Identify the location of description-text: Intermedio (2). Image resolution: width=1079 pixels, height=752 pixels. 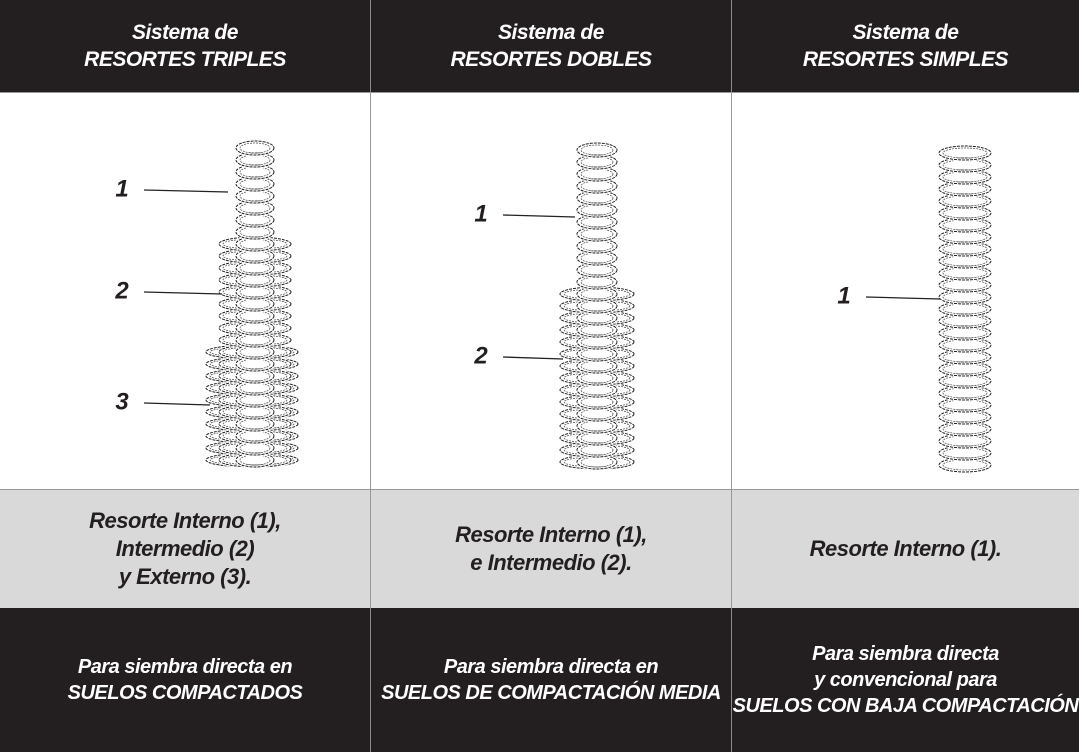
(185, 548).